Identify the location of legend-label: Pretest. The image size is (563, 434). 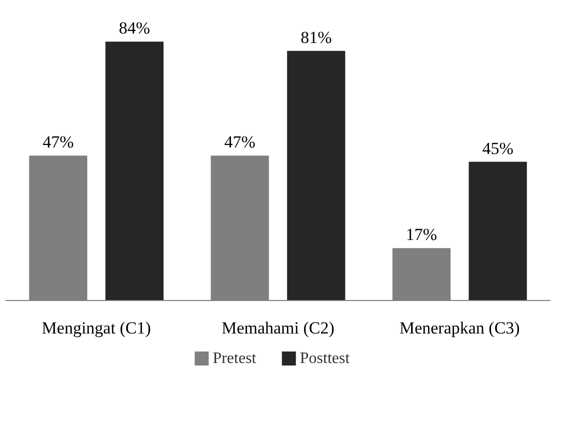
(234, 358).